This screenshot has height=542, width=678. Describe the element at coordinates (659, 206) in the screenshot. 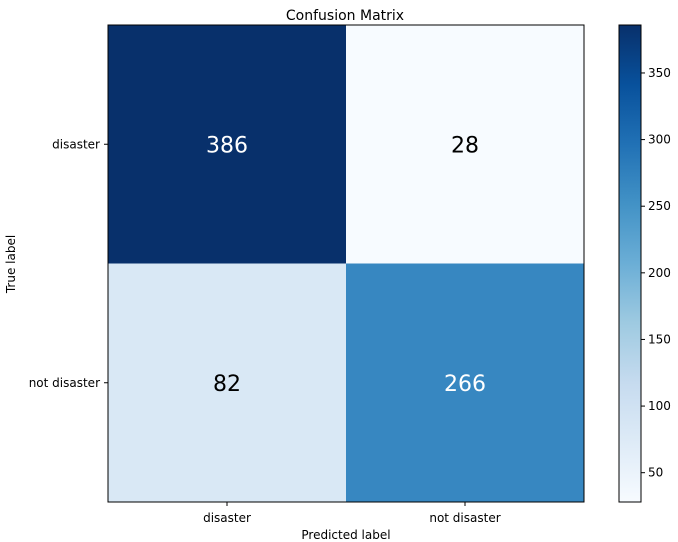

I see `colorbar-tick-label: 250` at that location.